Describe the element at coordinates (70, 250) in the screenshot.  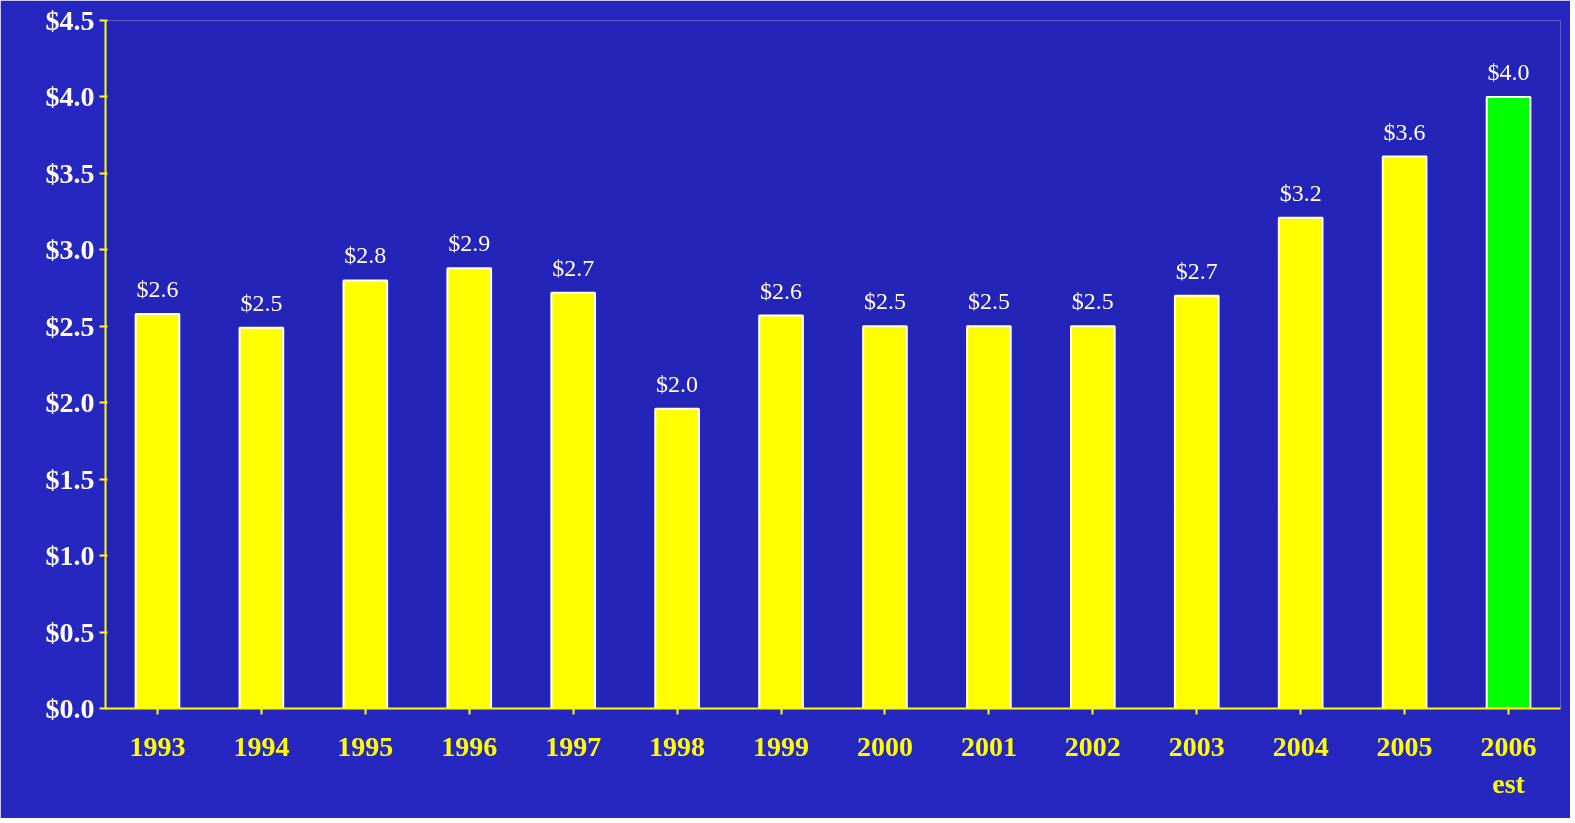
I see `y-tick-label: $3.0` at that location.